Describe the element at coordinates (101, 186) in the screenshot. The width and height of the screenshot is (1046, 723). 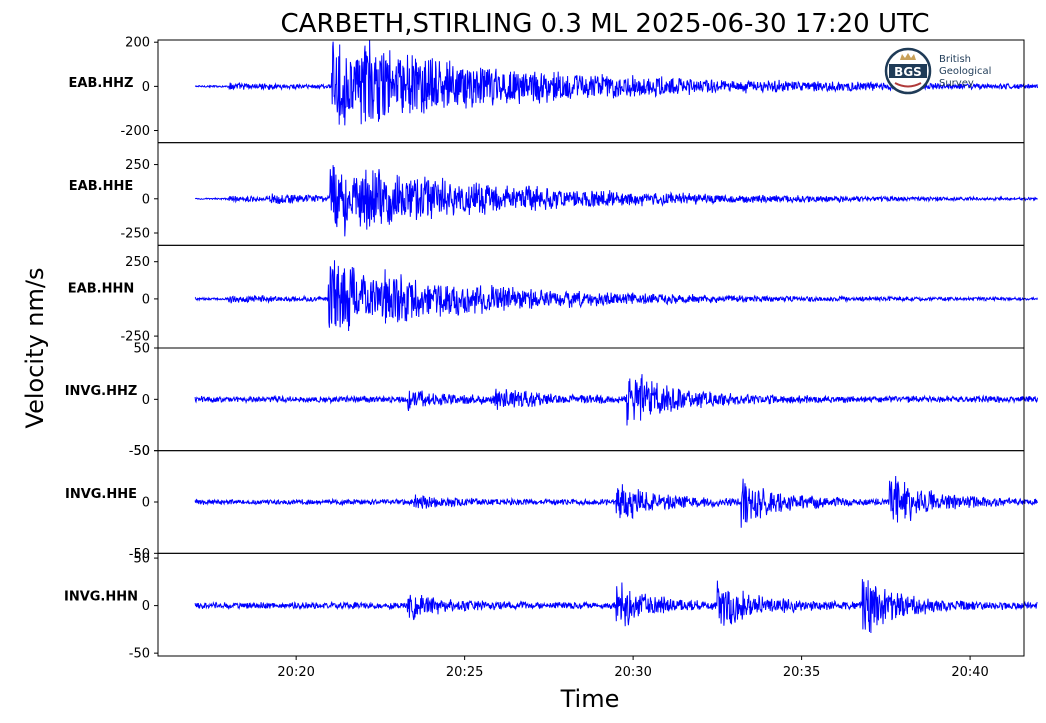
I see `channel-label: EAB.HHE` at that location.